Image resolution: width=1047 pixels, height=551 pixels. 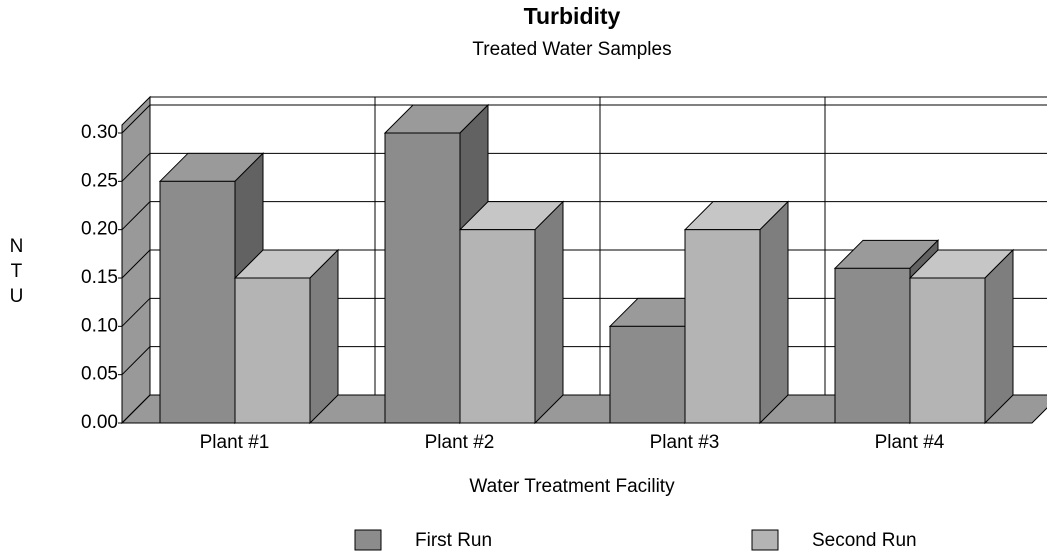 What do you see at coordinates (571, 49) in the screenshot?
I see `chart-subtitle: Treated Water Samples` at bounding box center [571, 49].